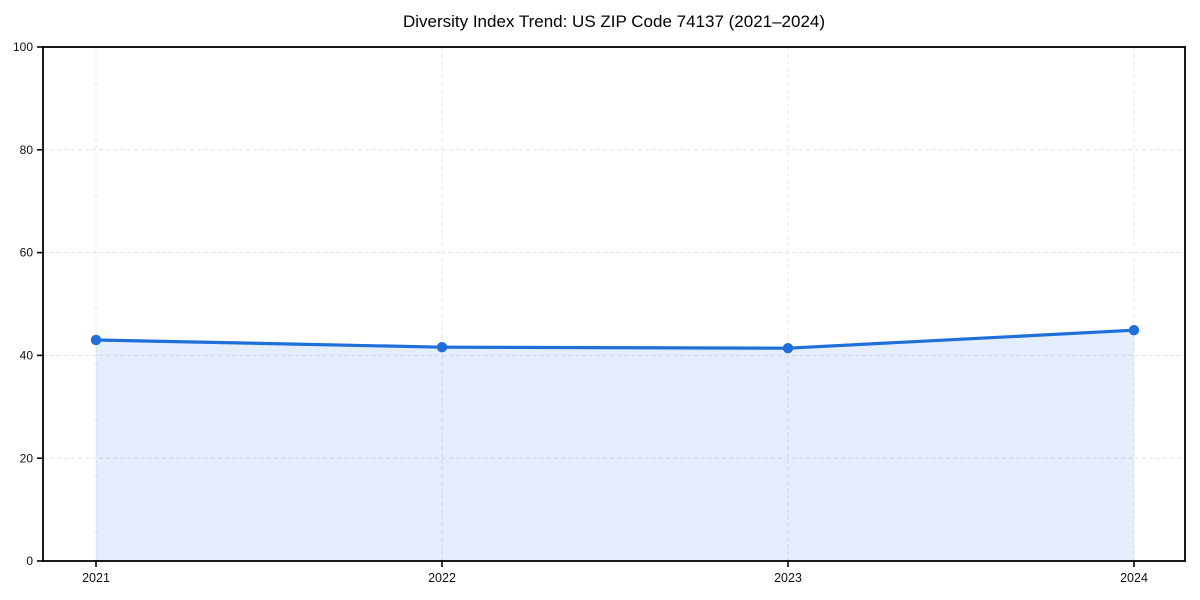 This screenshot has width=1200, height=600. I want to click on data-point-2022, so click(442, 347).